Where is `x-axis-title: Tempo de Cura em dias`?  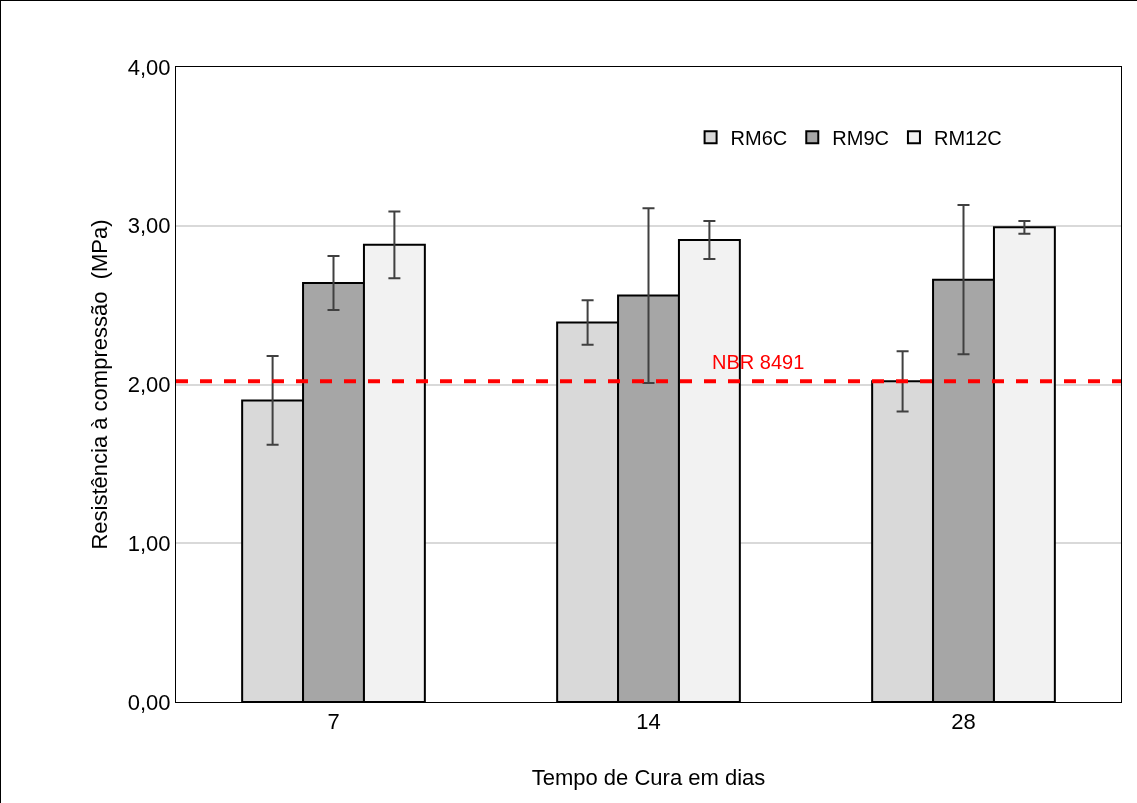 x-axis-title: Tempo de Cura em dias is located at coordinates (648, 778).